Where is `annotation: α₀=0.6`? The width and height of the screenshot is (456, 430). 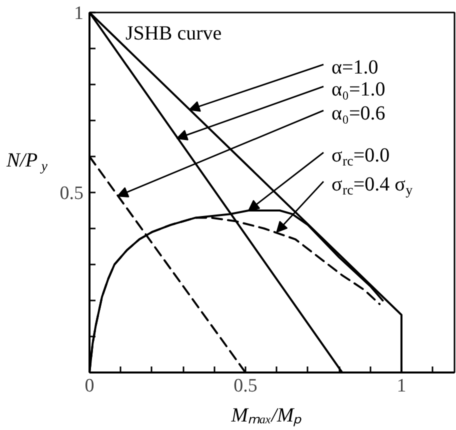 annotation: α₀=0.6 is located at coordinates (359, 113).